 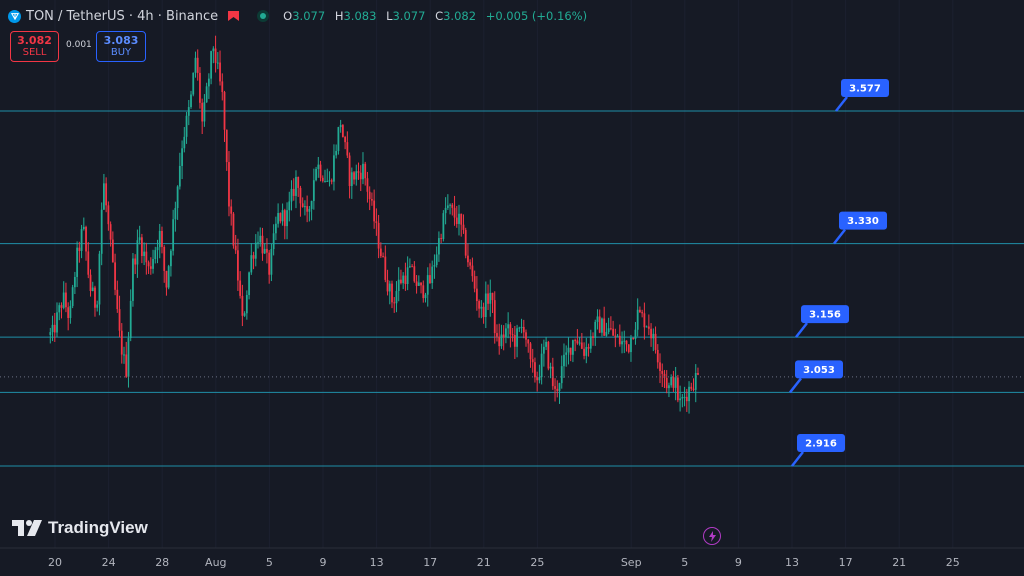 What do you see at coordinates (122, 16) in the screenshot?
I see `symbol-title: TON / TetherUS · 4h · Binance` at bounding box center [122, 16].